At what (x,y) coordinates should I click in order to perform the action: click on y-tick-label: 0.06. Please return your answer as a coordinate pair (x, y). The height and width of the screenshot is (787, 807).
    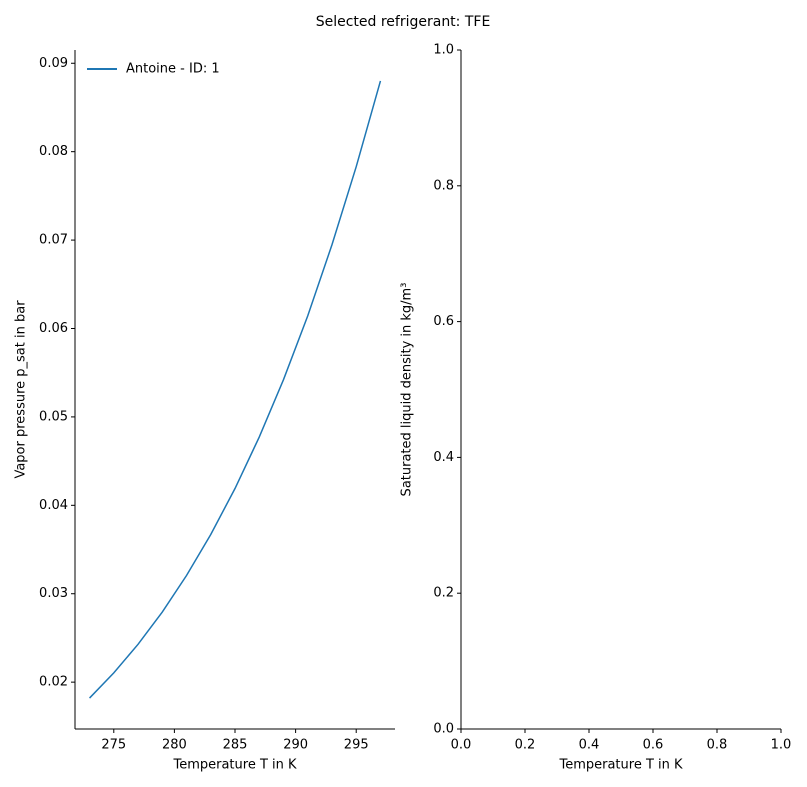
    Looking at the image, I should click on (53, 328).